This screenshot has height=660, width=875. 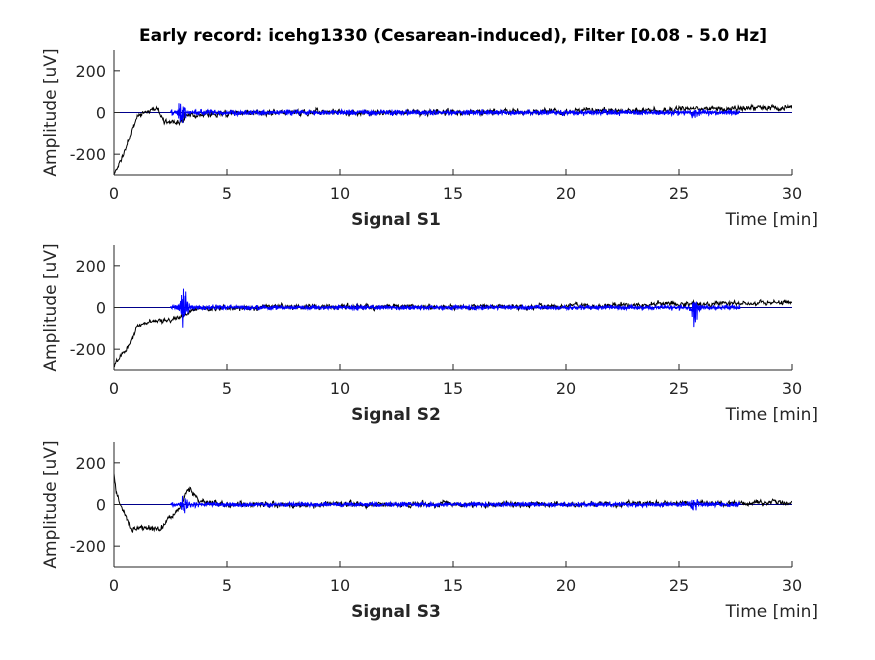 I want to click on subplot-title: Signal S1, so click(x=396, y=220).